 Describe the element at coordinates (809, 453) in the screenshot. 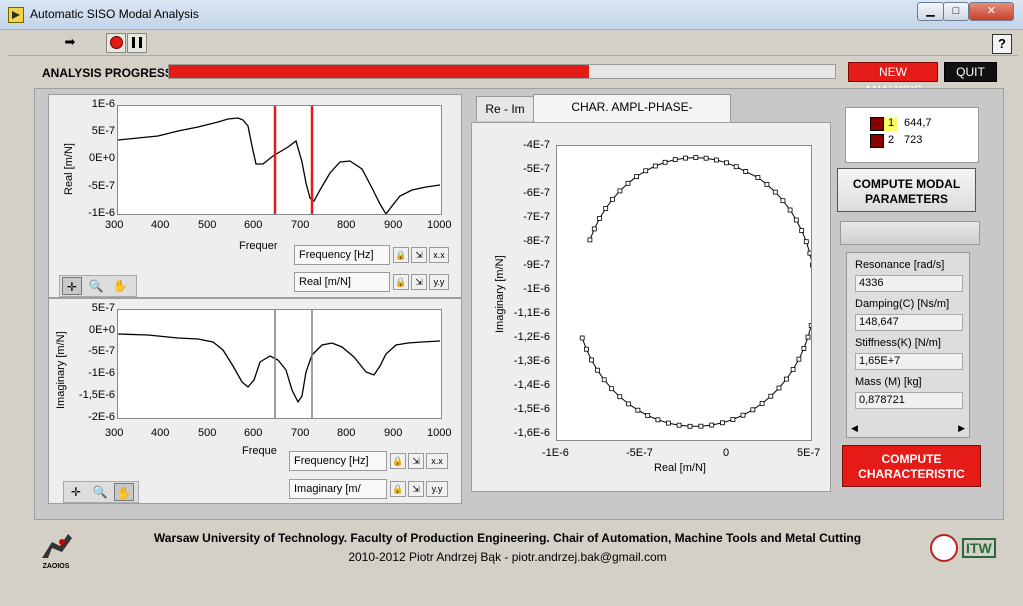

I see `nyq-xtick: 5E-7` at that location.